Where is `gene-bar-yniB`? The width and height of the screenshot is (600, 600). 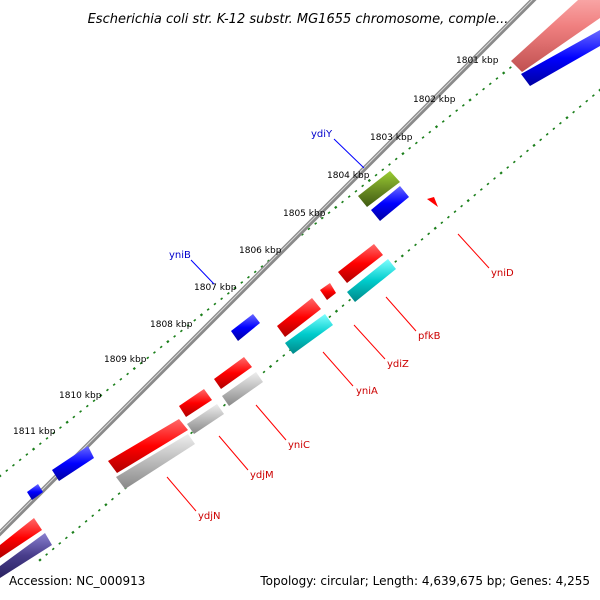
gene-bar-yniB is located at coordinates (245, 327).